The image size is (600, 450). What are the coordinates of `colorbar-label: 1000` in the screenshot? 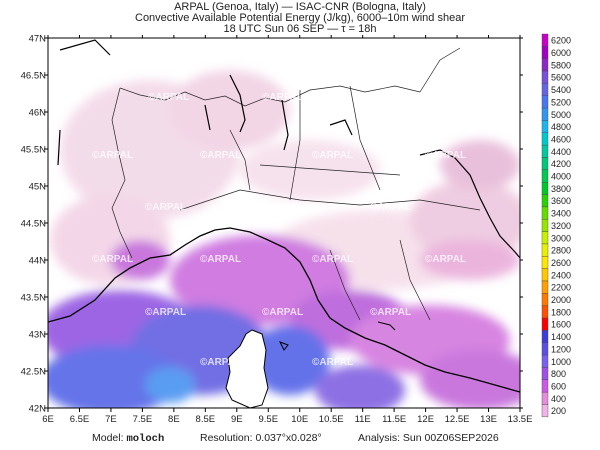 It's located at (561, 362).